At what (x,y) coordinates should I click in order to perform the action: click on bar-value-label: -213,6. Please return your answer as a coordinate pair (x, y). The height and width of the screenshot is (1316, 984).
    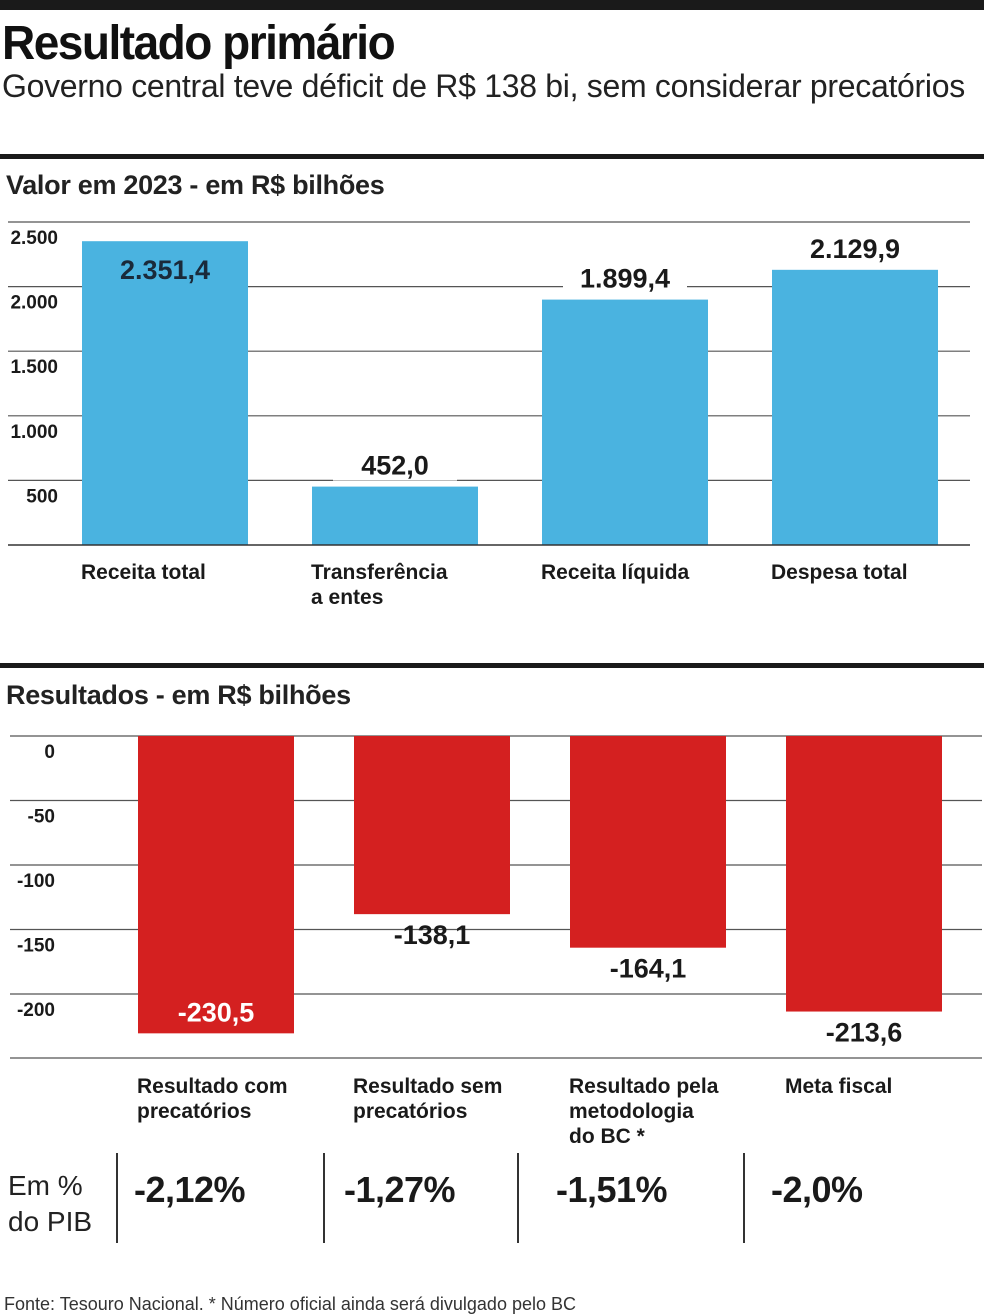
    Looking at the image, I should click on (864, 1033).